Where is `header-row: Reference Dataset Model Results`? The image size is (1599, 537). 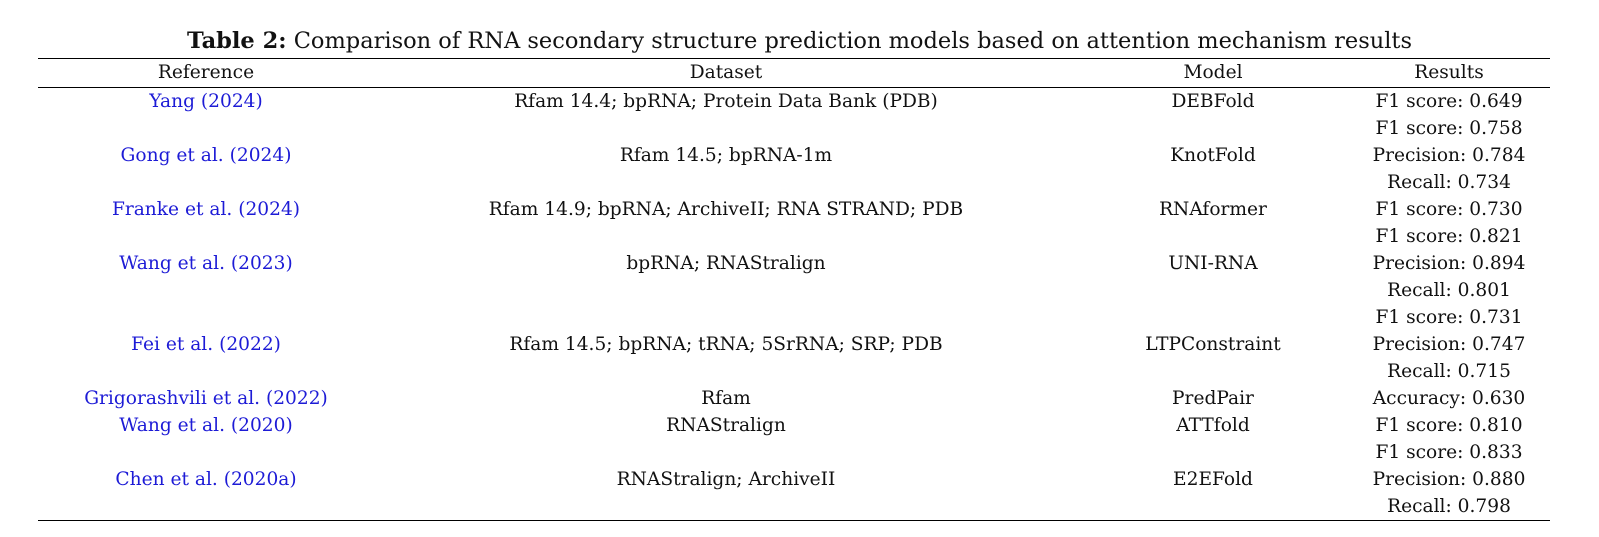 header-row: Reference Dataset Model Results is located at coordinates (794, 73).